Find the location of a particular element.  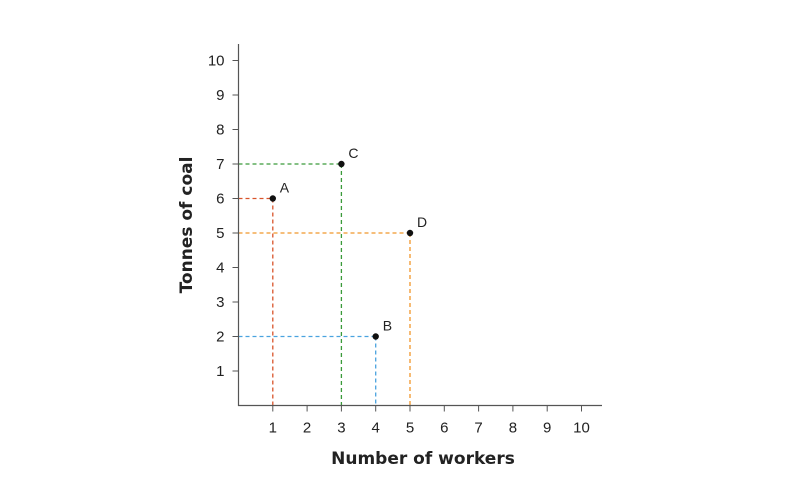

point-label-d: D is located at coordinates (422, 222).